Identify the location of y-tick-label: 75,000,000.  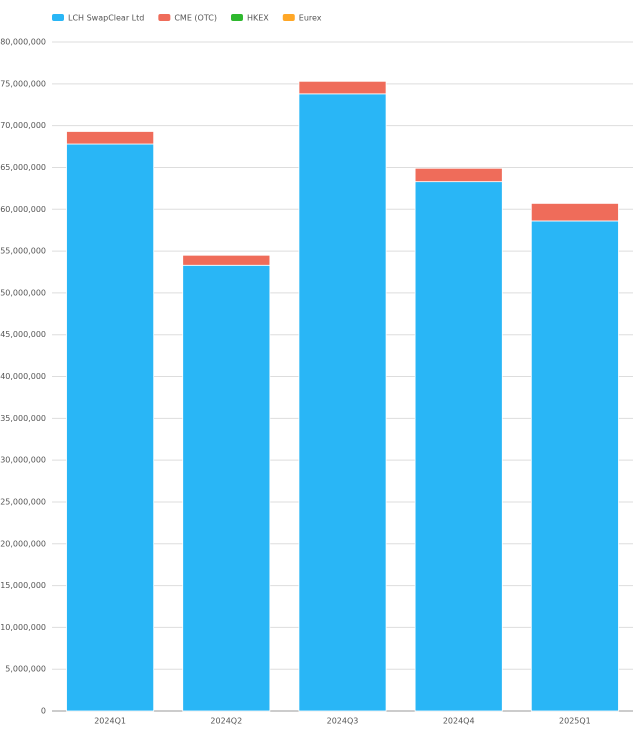
(23, 83).